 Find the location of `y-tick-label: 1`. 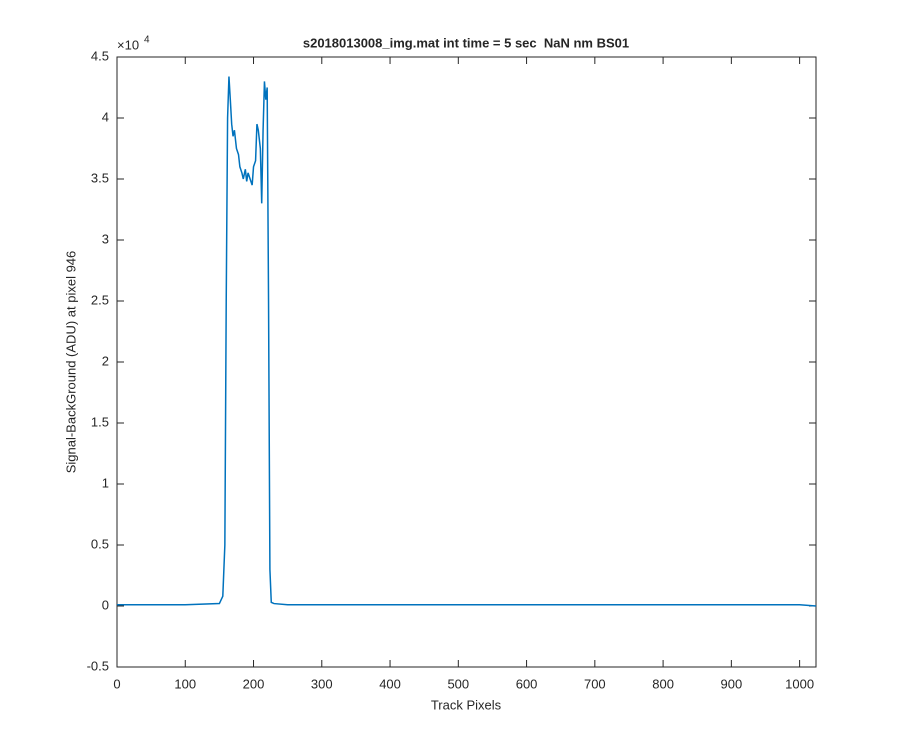

y-tick-label: 1 is located at coordinates (105, 482).